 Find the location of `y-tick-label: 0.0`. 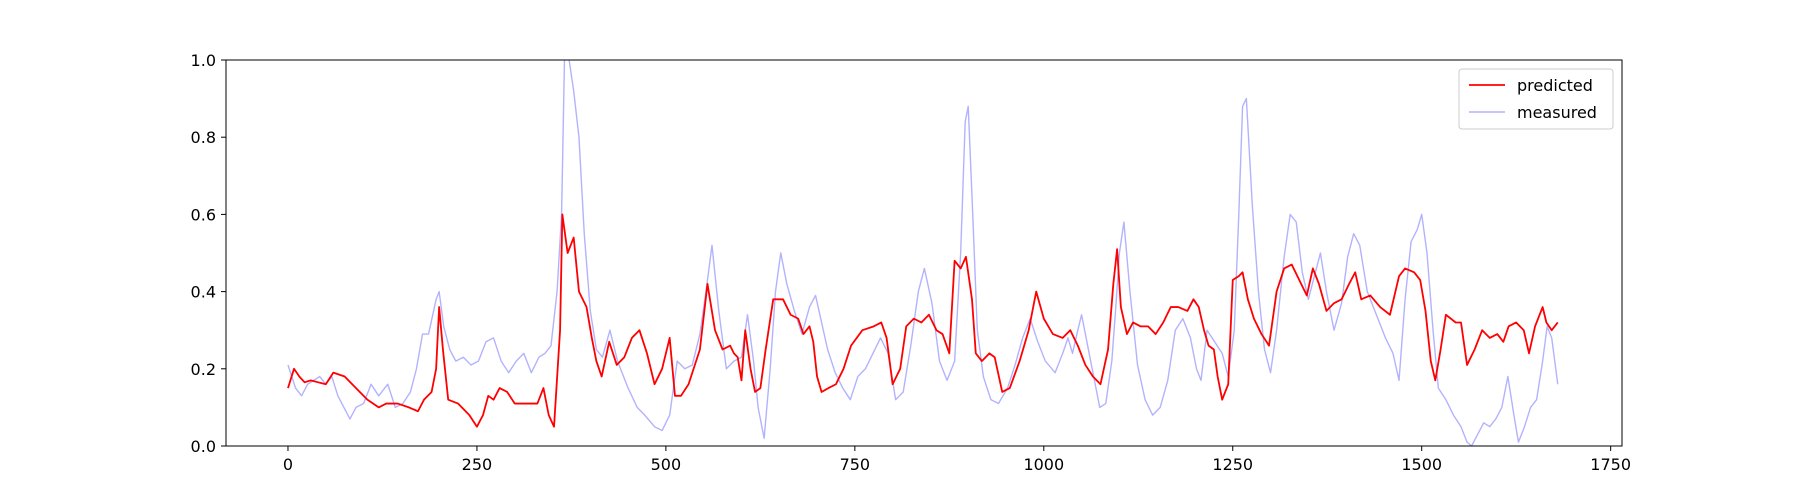

y-tick-label: 0.0 is located at coordinates (203, 446).